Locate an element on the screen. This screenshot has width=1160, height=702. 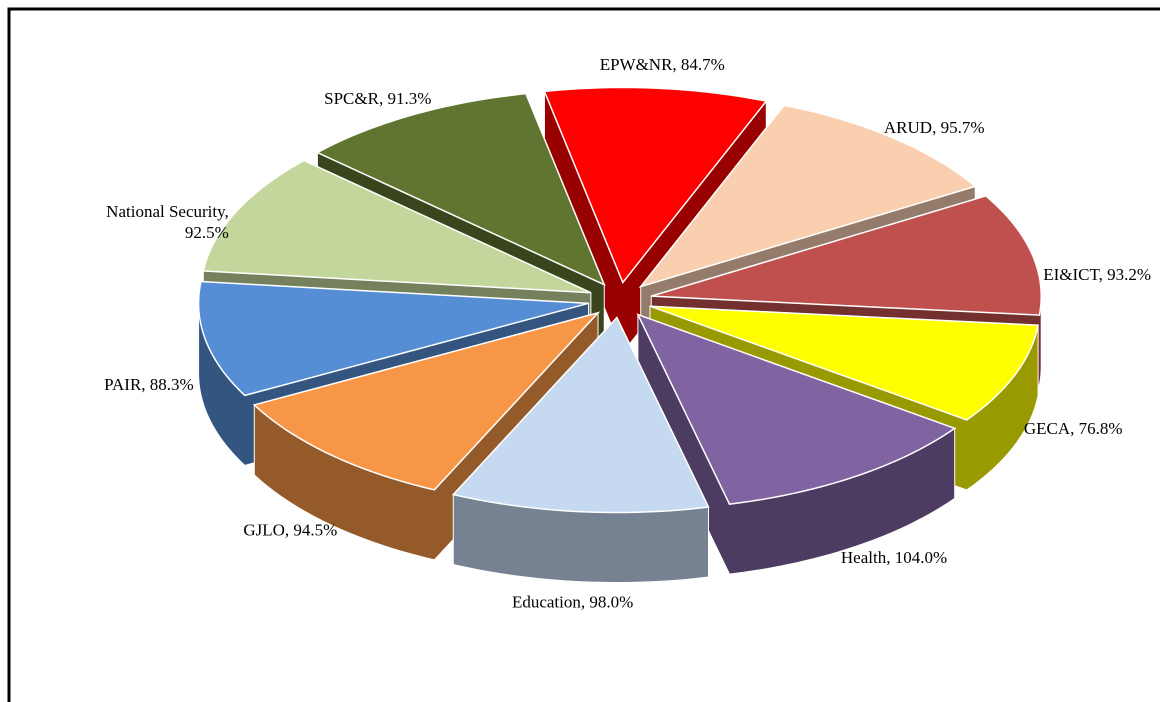
label-line: Health, 104.0% is located at coordinates (894, 557).